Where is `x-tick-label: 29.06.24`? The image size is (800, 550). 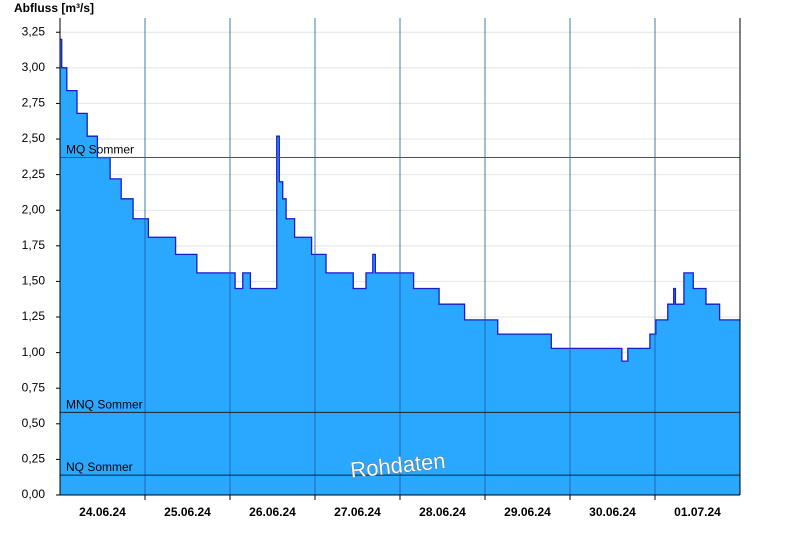 x-tick-label: 29.06.24 is located at coordinates (527, 512).